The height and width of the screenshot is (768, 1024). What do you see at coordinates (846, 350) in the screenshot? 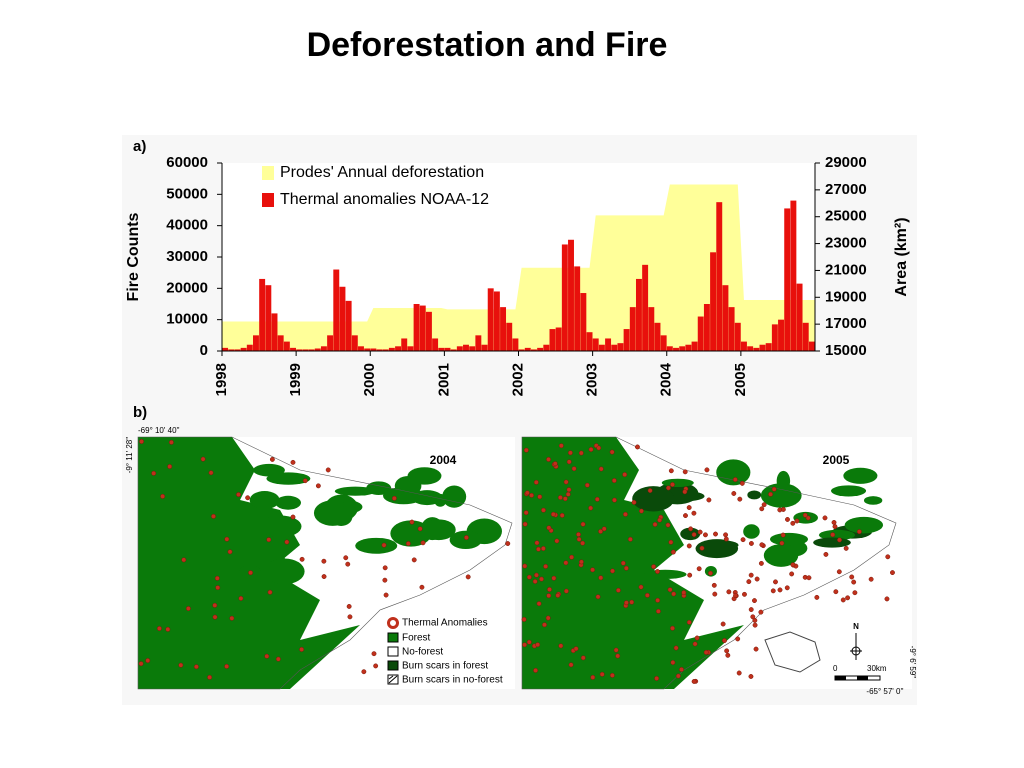
I see `y2-tick-label: 15000` at bounding box center [846, 350].